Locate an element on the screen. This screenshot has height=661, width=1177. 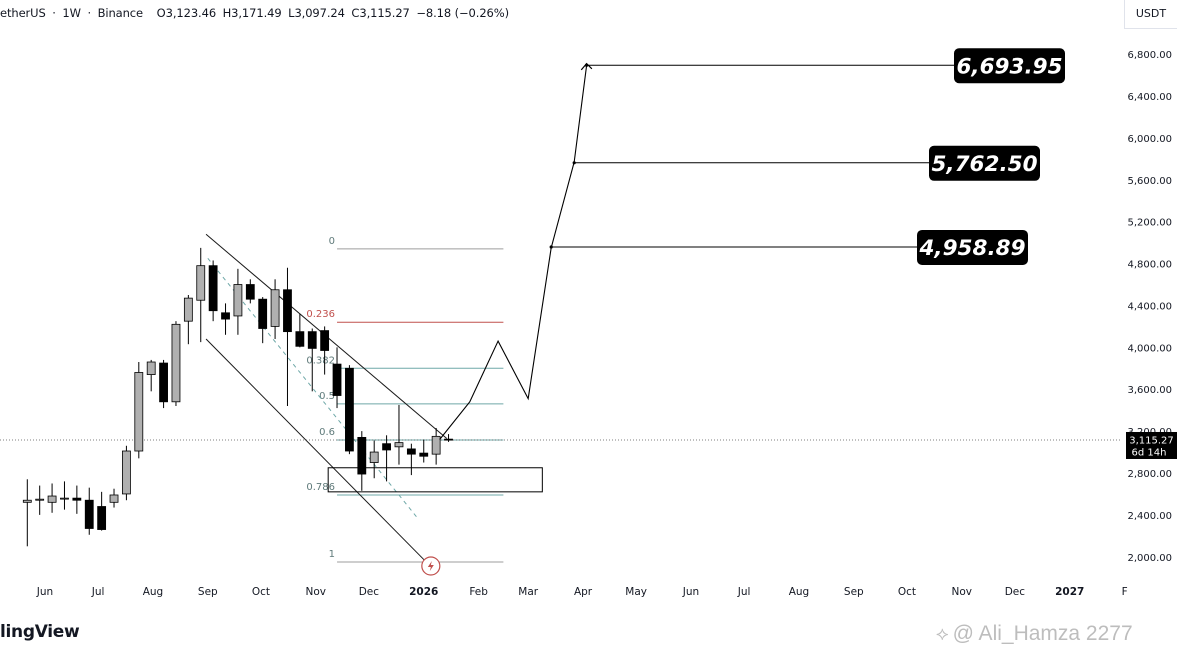
x-tick-label: Mar is located at coordinates (528, 592).